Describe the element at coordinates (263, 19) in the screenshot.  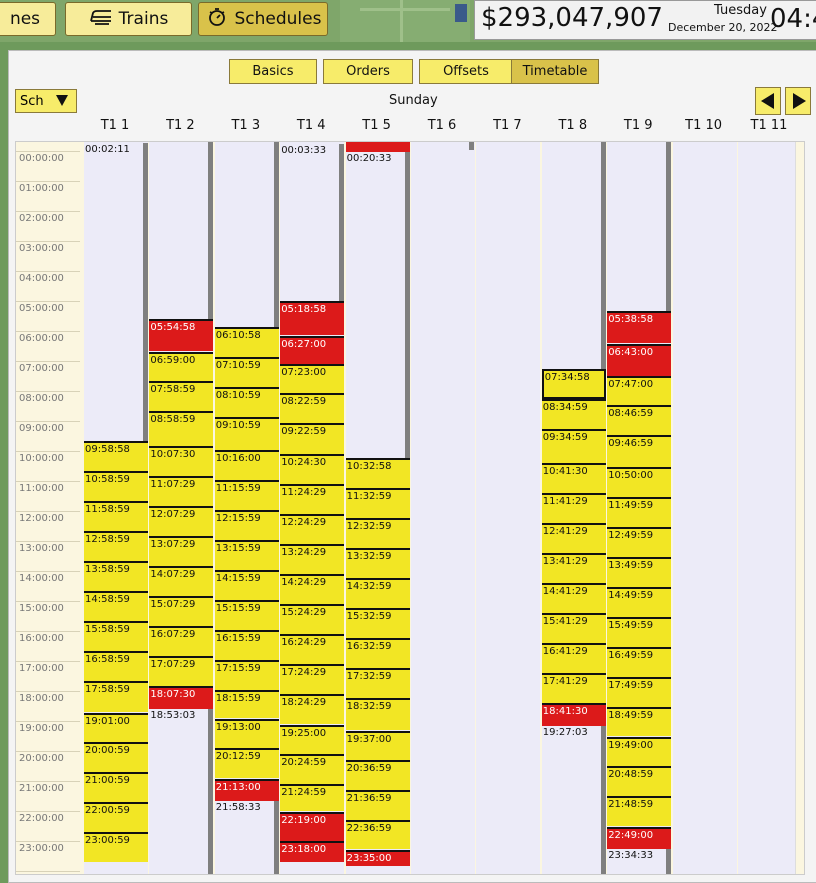
I see `schedules-button: Schedules` at that location.